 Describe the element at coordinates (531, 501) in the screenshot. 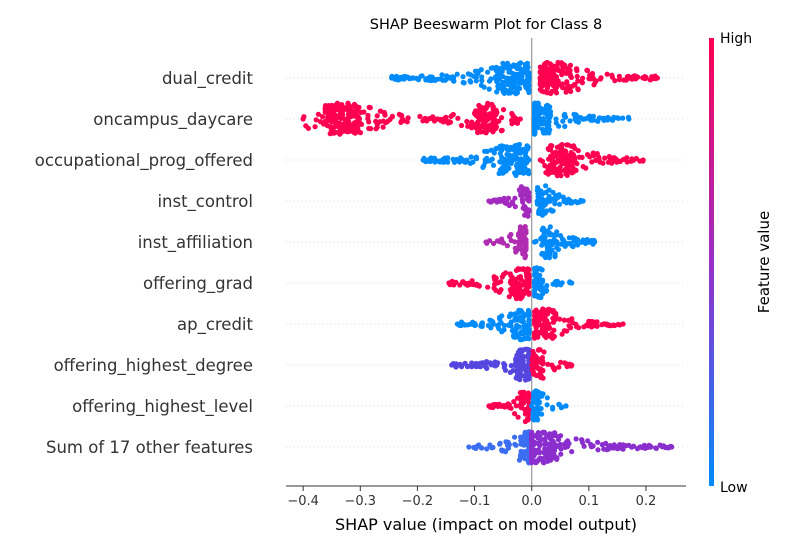

I see `x-tick-label: 0.0` at that location.